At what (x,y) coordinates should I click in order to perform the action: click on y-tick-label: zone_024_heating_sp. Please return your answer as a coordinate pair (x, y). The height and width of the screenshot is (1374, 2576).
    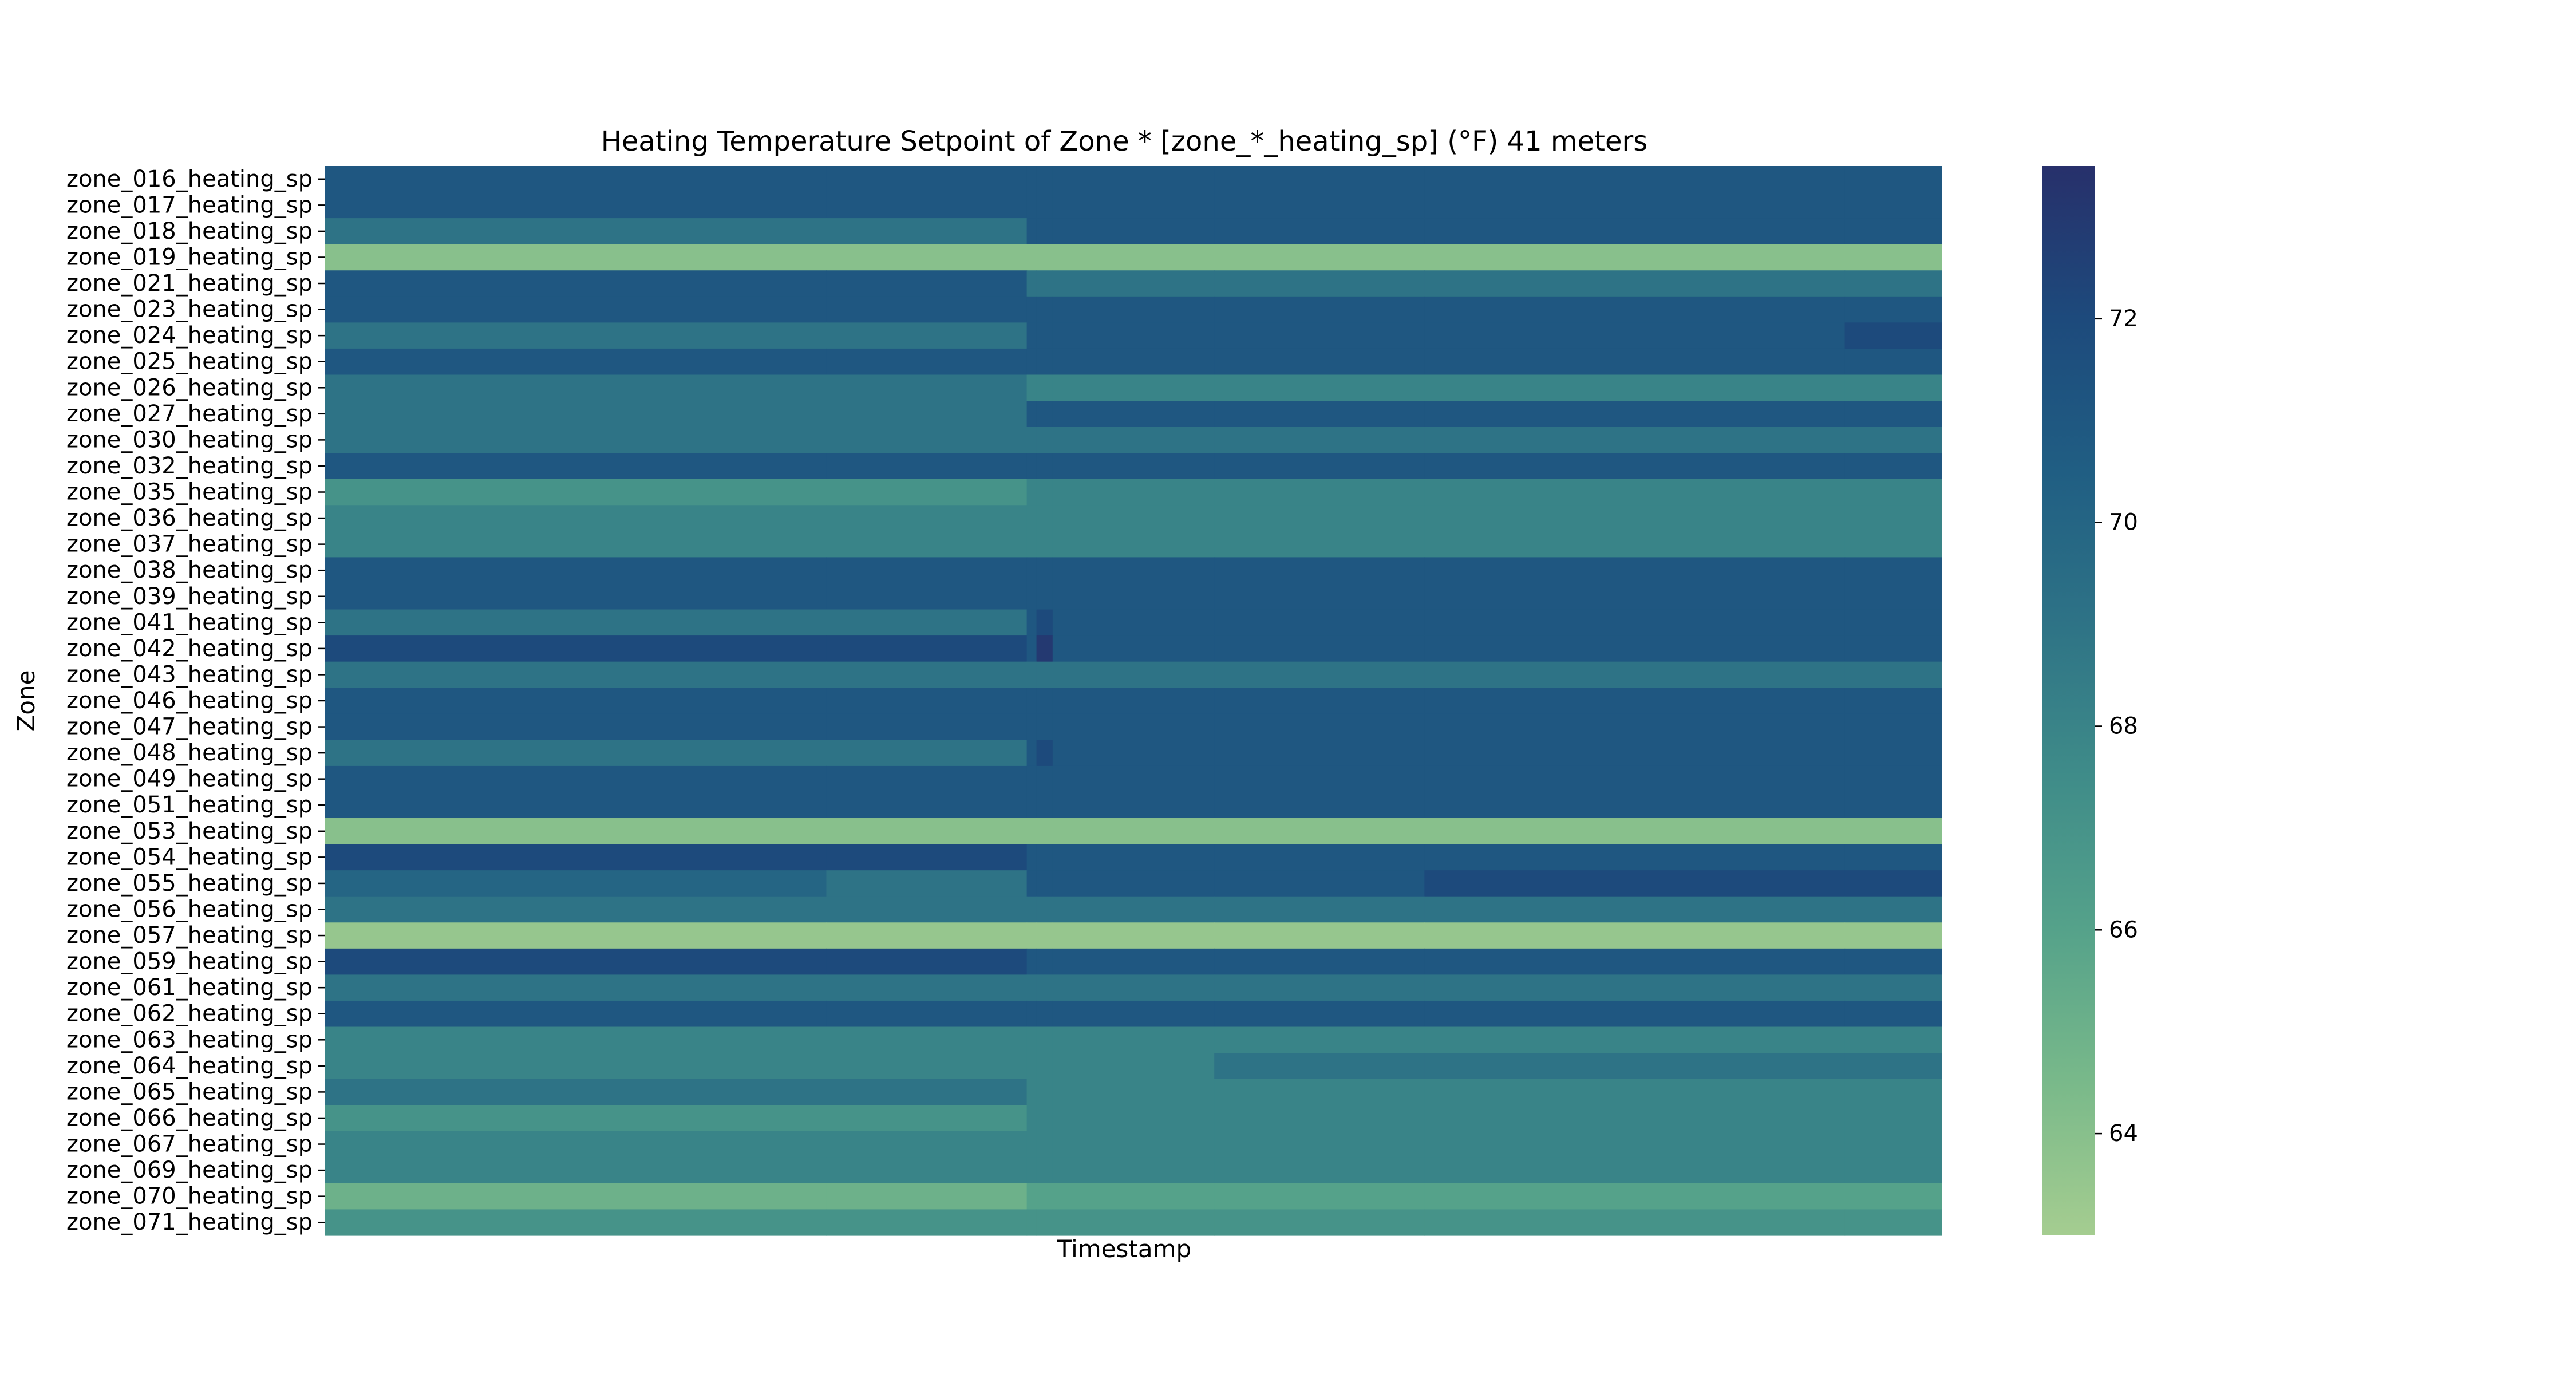
    Looking at the image, I should click on (189, 335).